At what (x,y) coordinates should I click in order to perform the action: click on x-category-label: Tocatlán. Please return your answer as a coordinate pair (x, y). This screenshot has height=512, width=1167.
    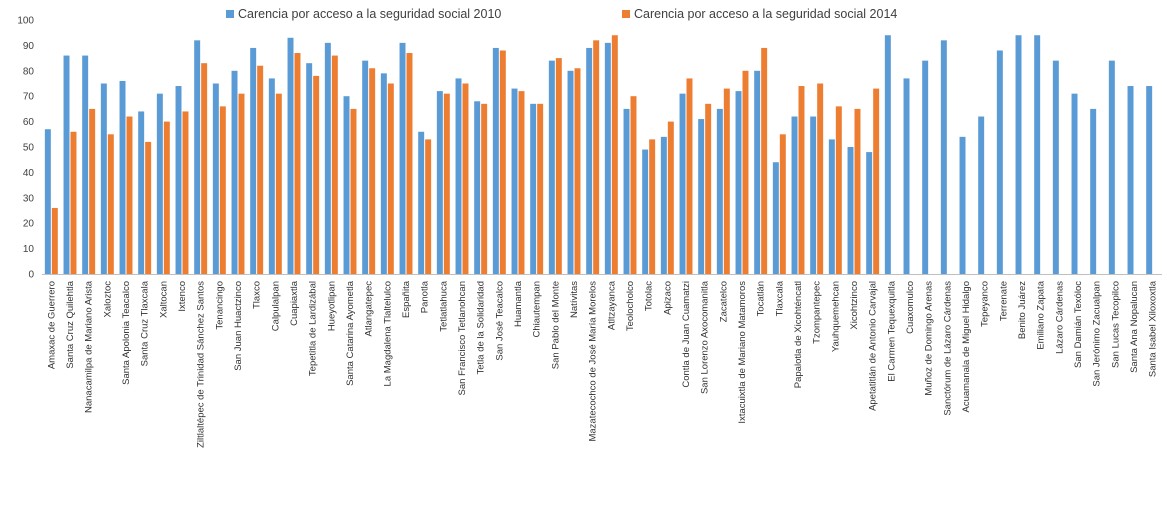
    Looking at the image, I should click on (761, 298).